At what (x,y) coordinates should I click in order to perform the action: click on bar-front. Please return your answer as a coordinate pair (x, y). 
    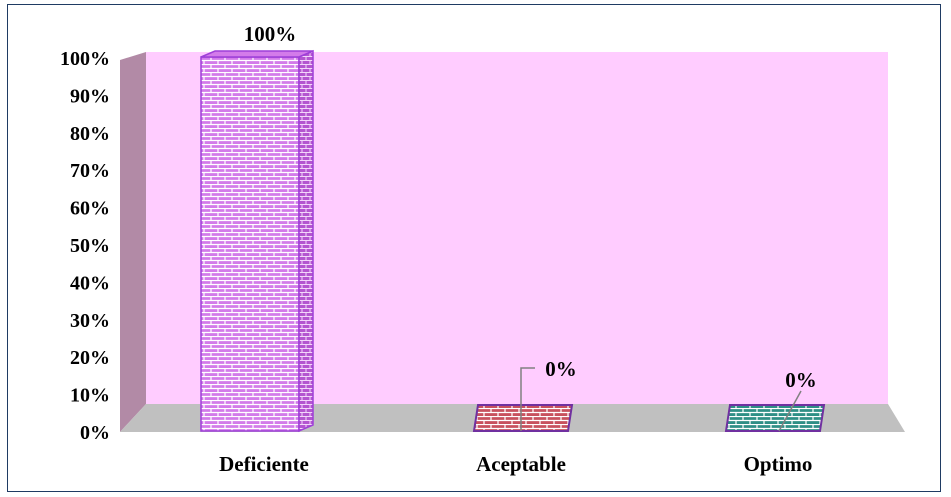
    Looking at the image, I should click on (250, 244).